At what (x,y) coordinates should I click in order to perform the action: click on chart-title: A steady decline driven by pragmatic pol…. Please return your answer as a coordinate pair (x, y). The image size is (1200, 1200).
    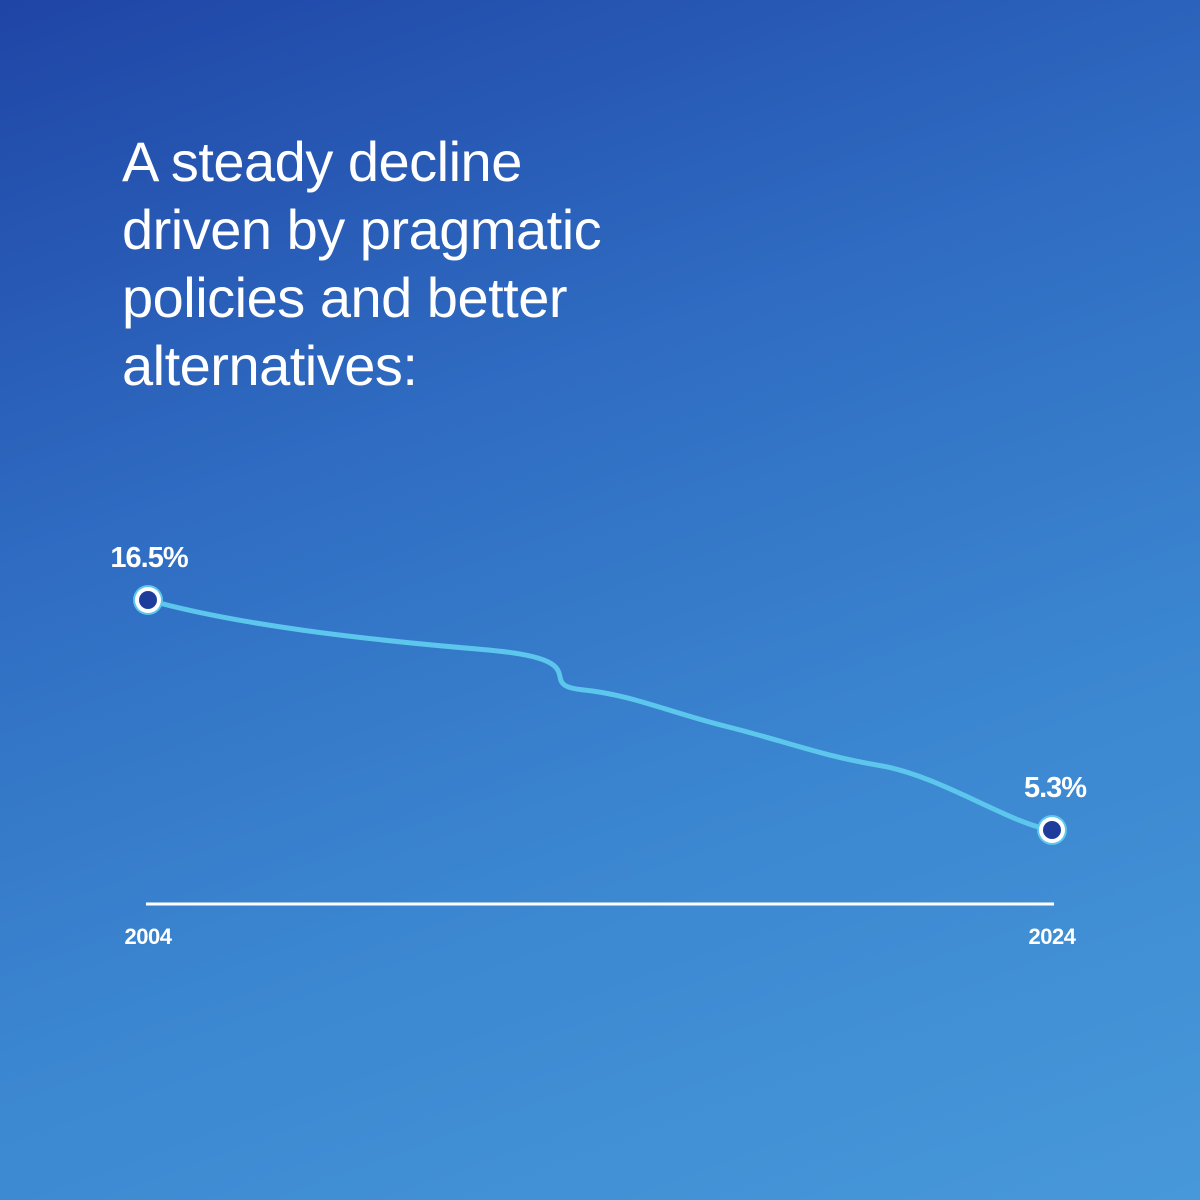
    Looking at the image, I should click on (472, 264).